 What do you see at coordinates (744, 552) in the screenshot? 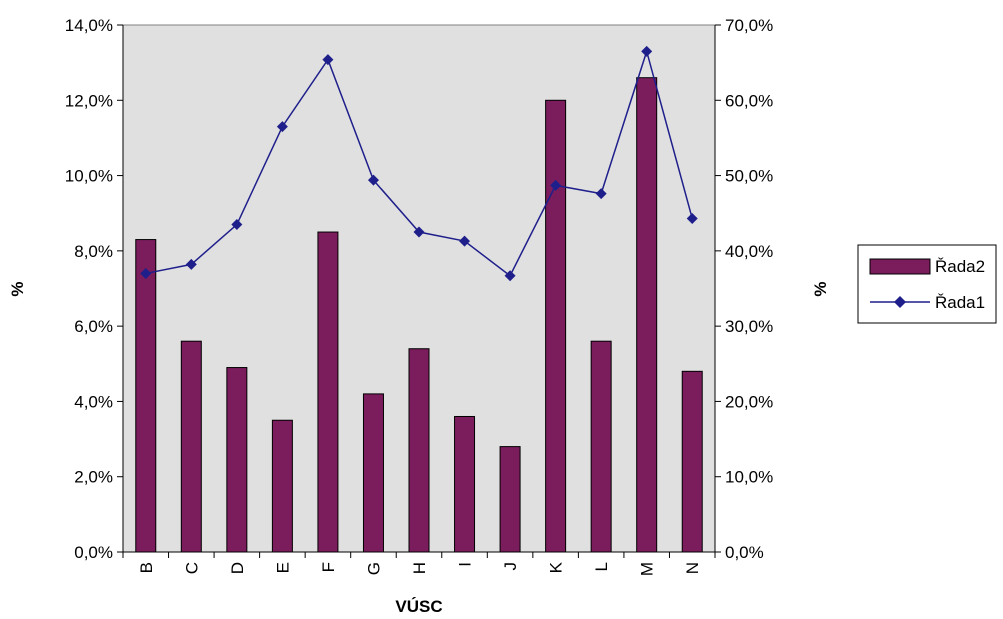
I see `right-tick-label: 0,0%` at bounding box center [744, 552].